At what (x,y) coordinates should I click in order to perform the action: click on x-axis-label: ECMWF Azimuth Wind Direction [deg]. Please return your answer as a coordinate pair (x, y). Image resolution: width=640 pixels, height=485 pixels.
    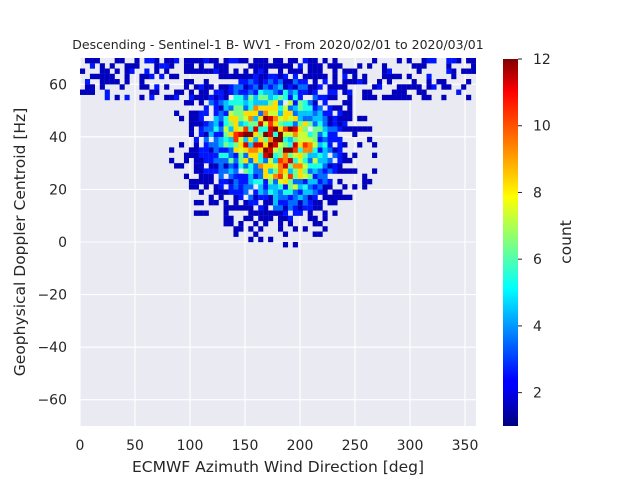
    Looking at the image, I should click on (278, 467).